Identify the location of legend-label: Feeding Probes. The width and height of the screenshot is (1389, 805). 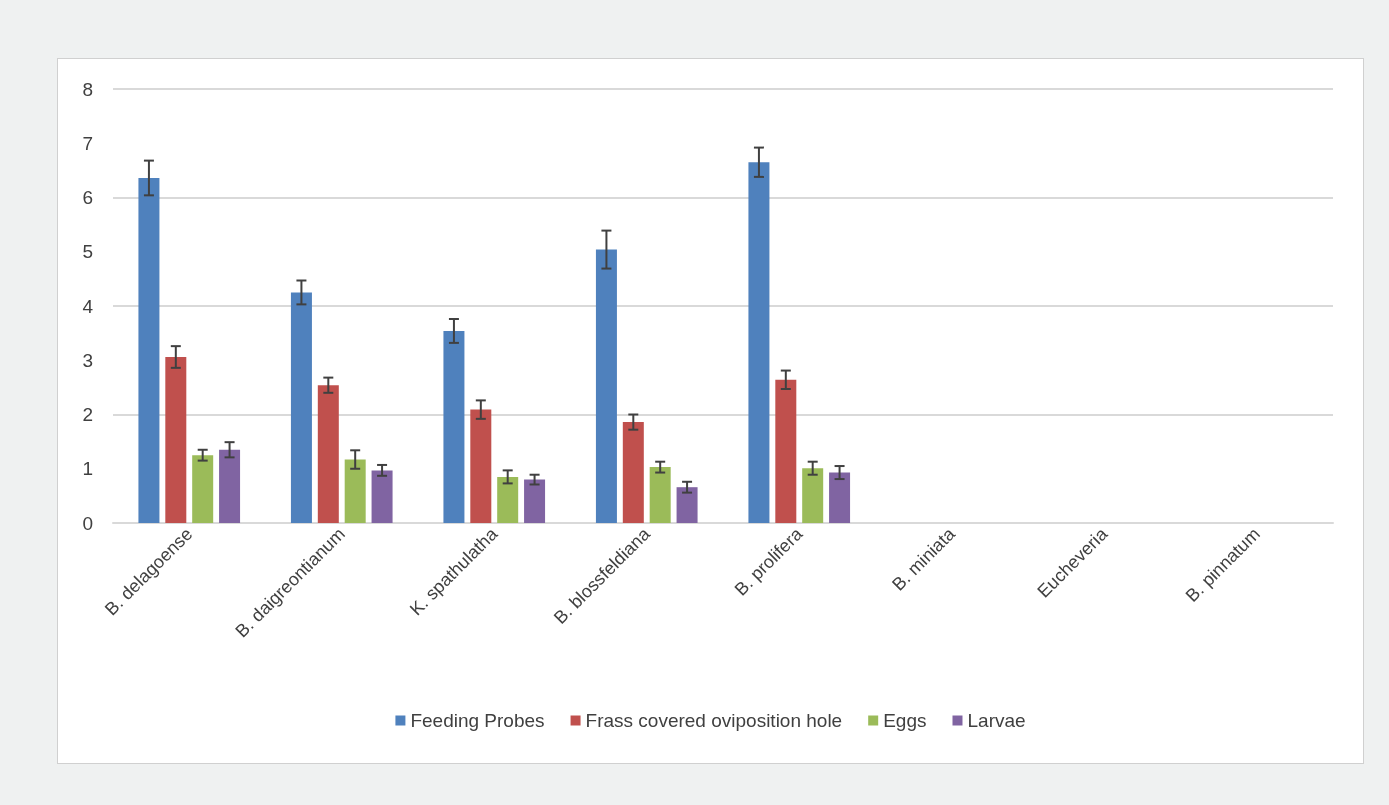
(477, 720).